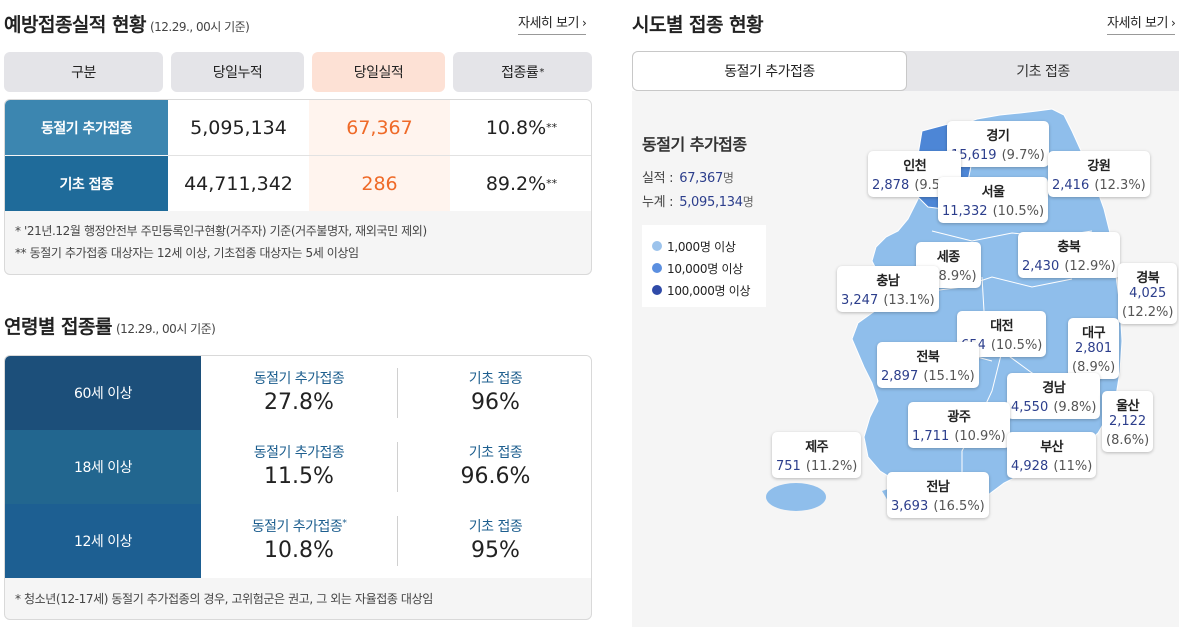  Describe the element at coordinates (103, 467) in the screenshot. I see `age-label-18: 18세 이상` at that location.